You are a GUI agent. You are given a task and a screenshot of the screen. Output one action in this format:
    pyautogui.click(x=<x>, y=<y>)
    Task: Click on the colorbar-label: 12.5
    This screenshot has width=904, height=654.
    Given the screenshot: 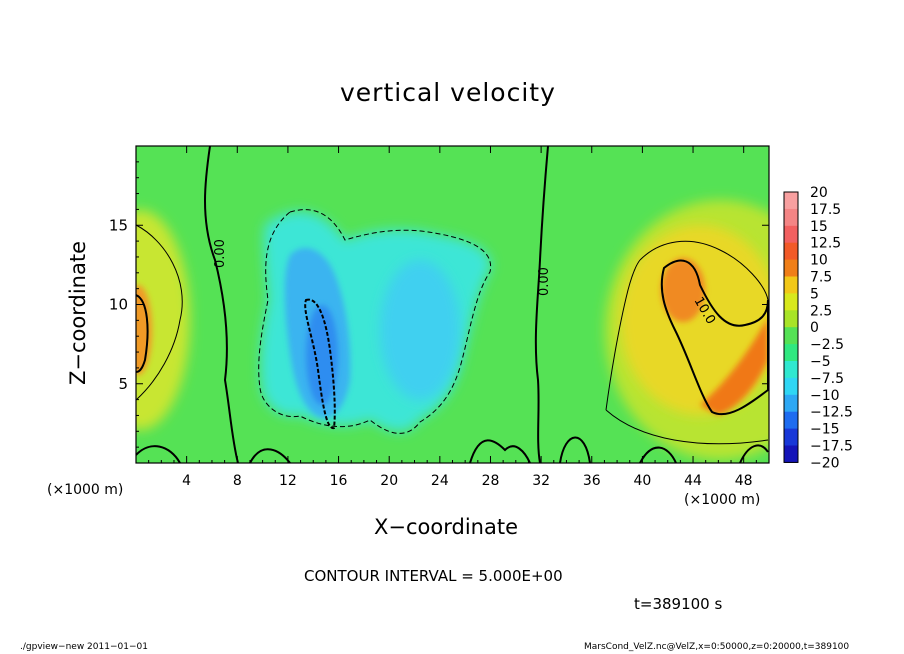 What is the action you would take?
    pyautogui.click(x=825, y=244)
    